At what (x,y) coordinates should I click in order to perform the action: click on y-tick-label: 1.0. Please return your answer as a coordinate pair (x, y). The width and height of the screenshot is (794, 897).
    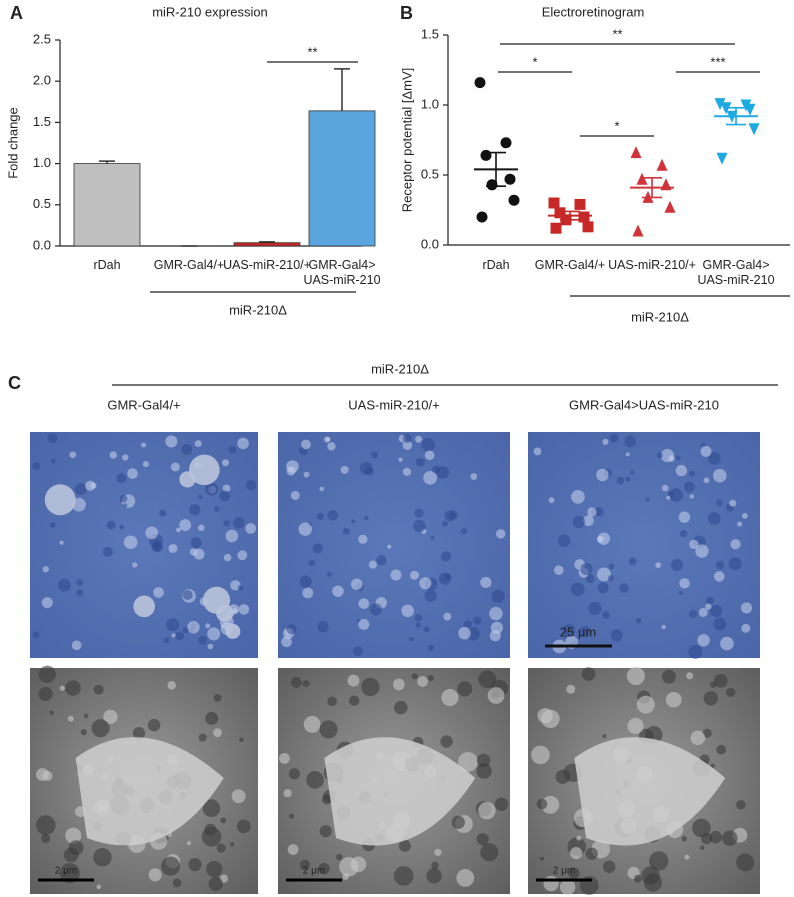
    Looking at the image, I should click on (430, 103).